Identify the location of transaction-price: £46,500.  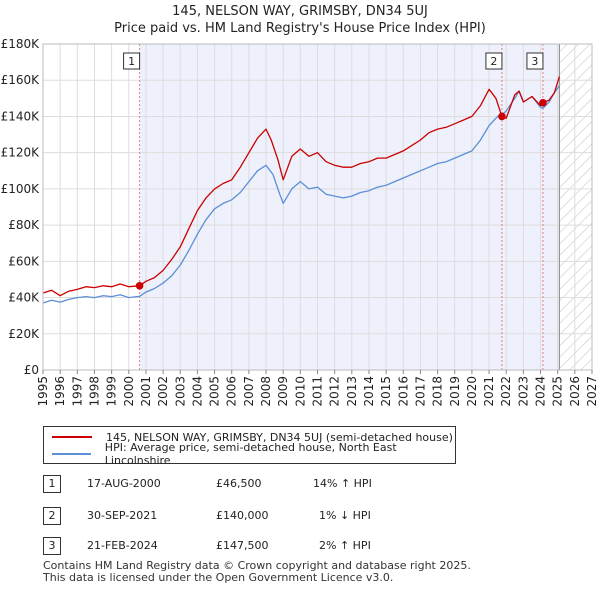
(239, 483).